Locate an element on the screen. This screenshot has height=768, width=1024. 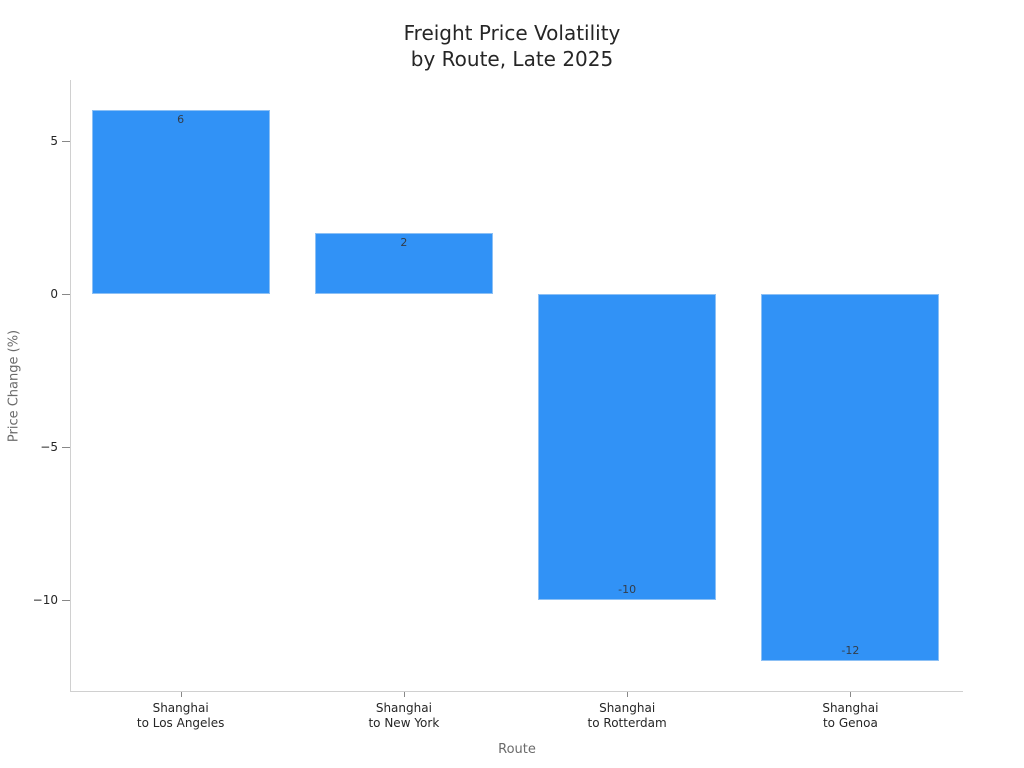
x-tick-label-line: to New York is located at coordinates (404, 723).